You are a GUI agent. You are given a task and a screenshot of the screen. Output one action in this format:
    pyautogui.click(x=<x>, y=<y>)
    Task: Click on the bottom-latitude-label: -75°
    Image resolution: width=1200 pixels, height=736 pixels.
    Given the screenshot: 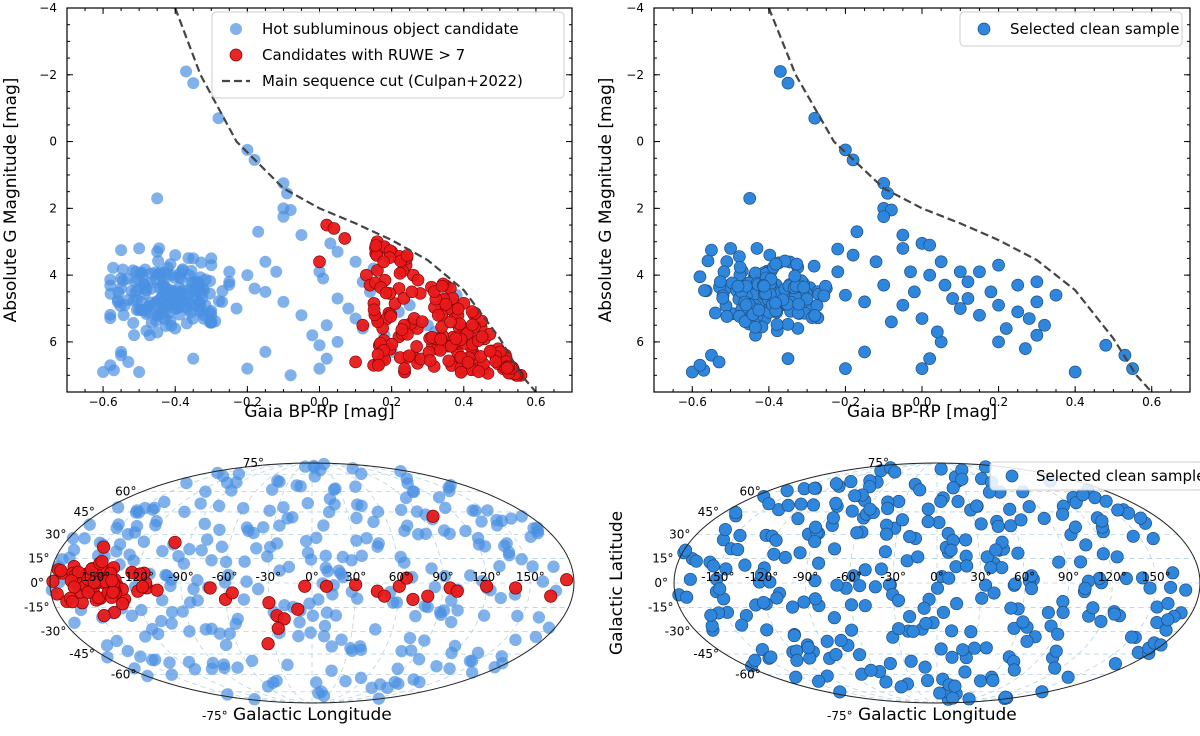 What is the action you would take?
    pyautogui.click(x=215, y=716)
    